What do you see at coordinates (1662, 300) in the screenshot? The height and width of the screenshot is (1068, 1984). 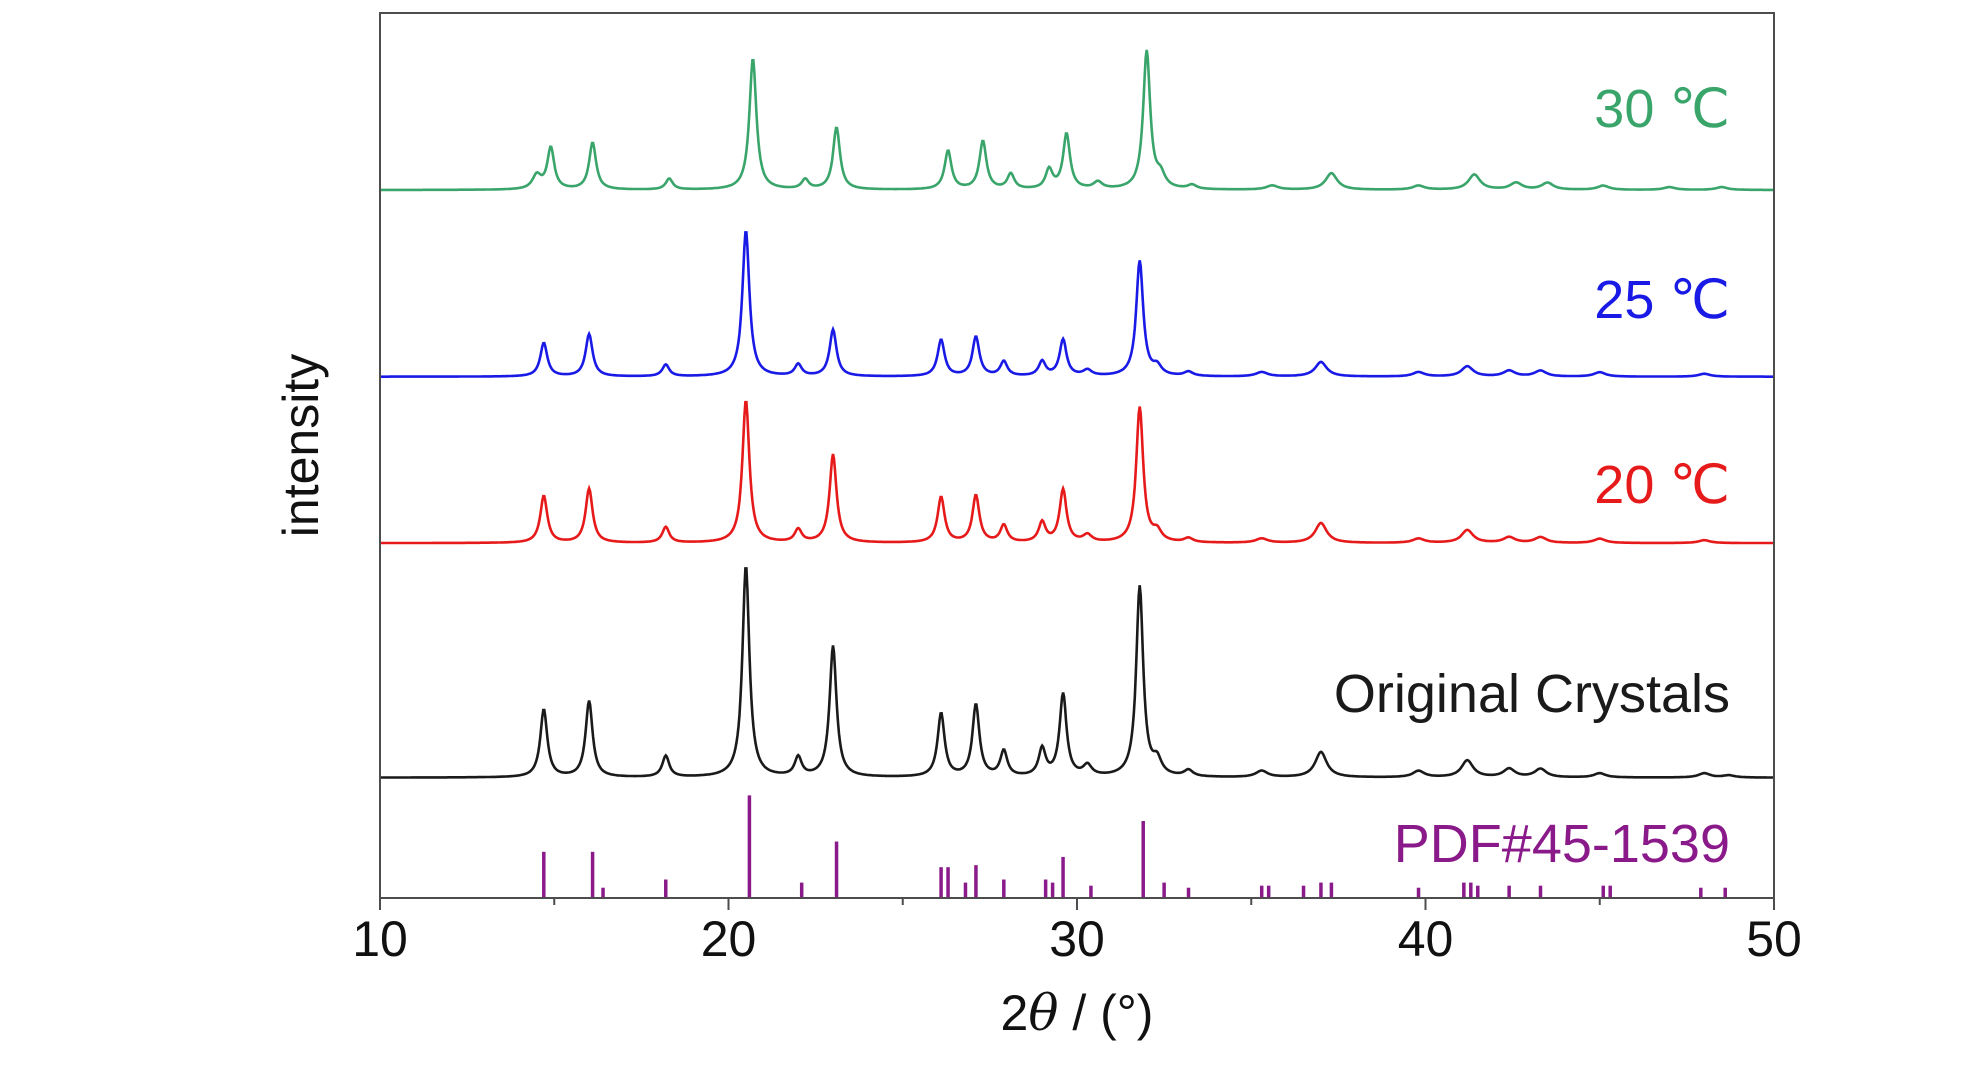 I see `series-label-1: 25 ℃` at bounding box center [1662, 300].